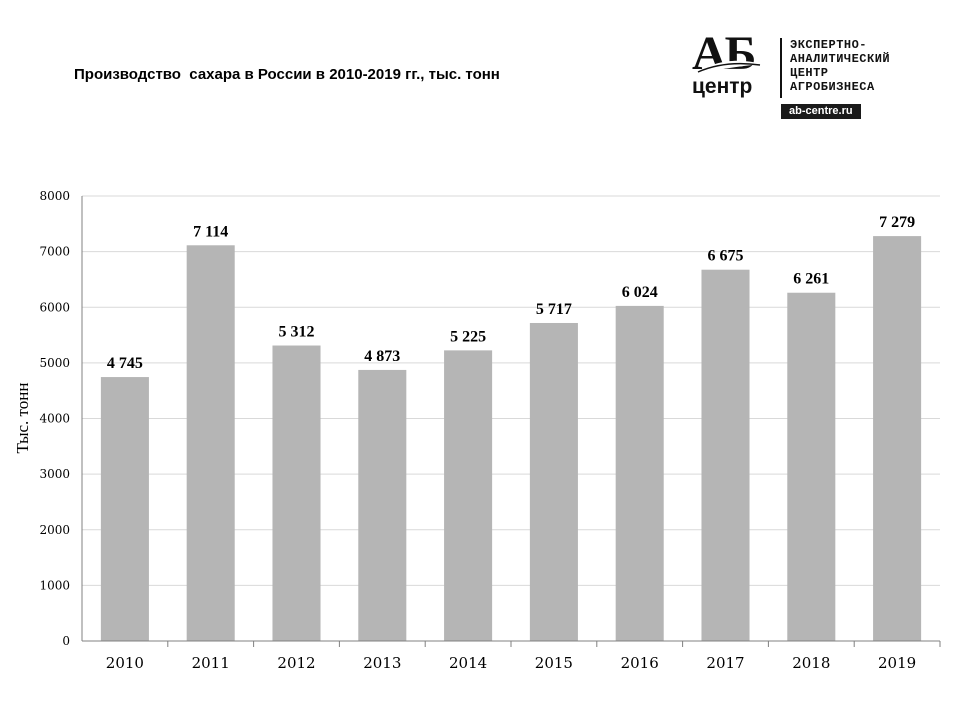 The width and height of the screenshot is (960, 720). I want to click on logo-divider, so click(781, 68).